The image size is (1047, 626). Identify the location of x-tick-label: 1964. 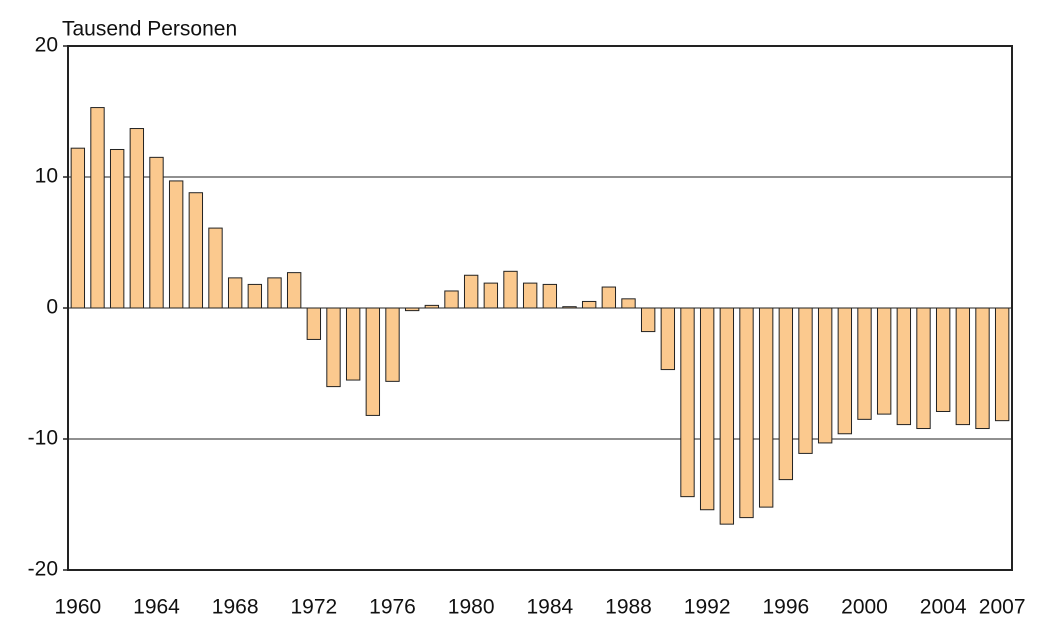
(156, 607).